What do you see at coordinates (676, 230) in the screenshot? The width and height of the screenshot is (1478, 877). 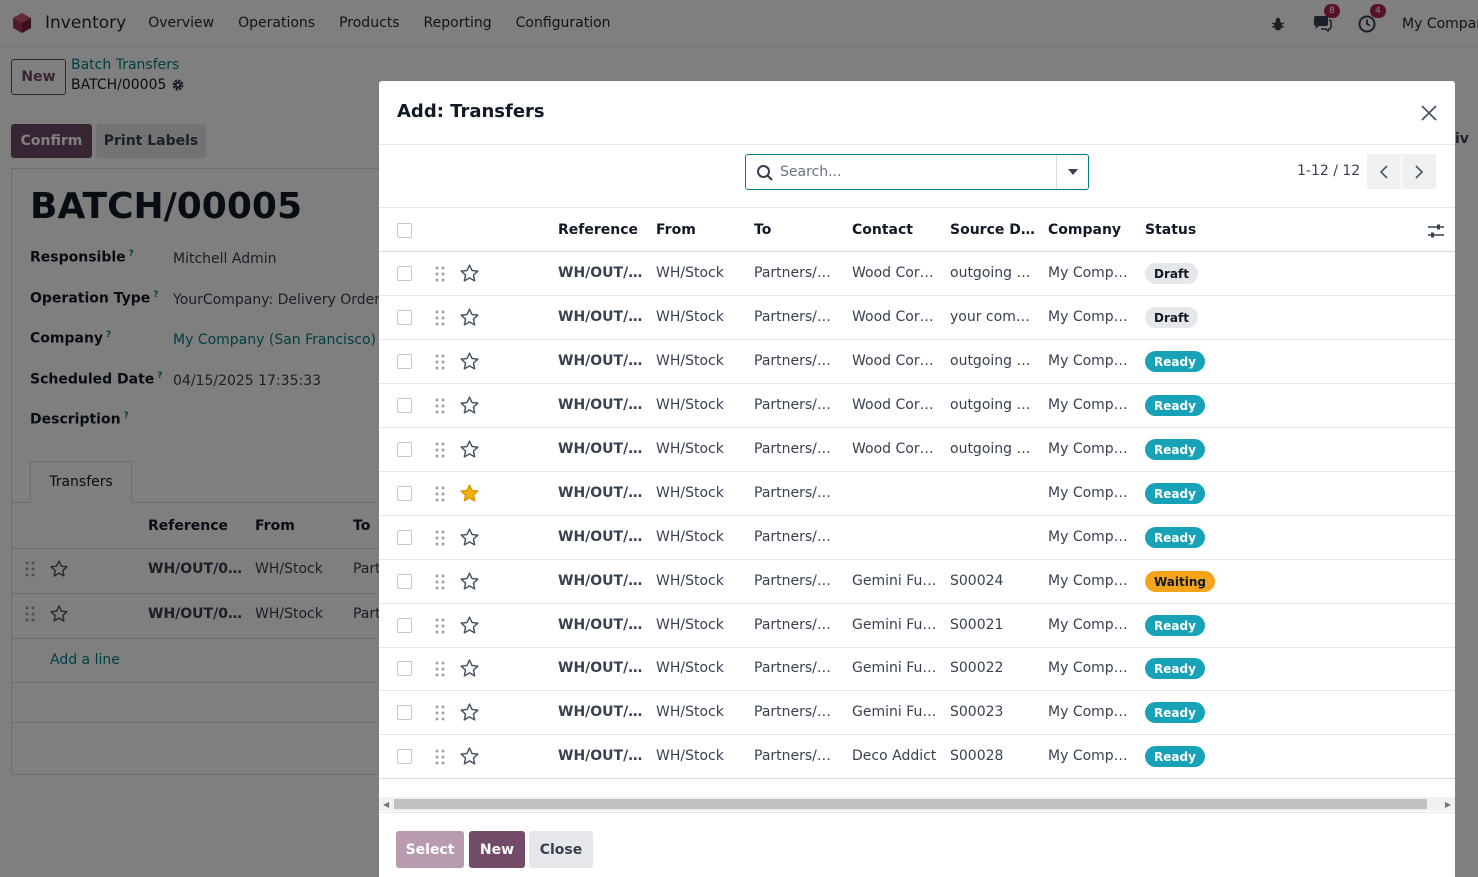 I see `column-from: From` at bounding box center [676, 230].